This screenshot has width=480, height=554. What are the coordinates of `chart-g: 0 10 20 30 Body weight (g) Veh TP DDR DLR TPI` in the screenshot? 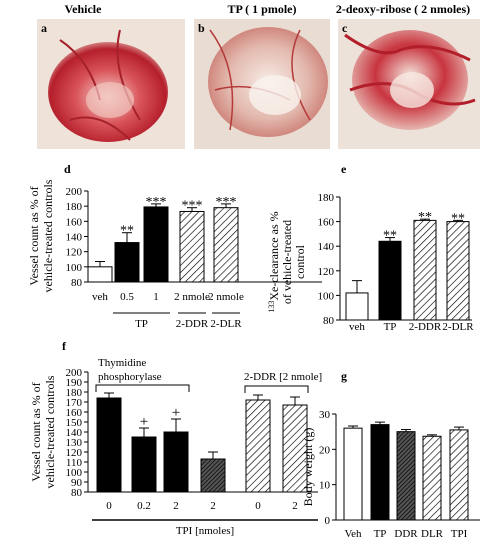 It's located at (390, 474).